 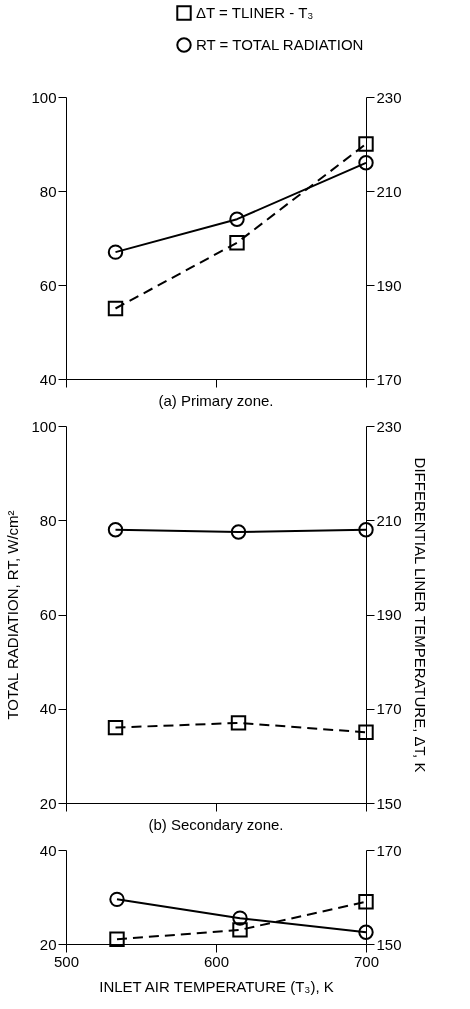 What do you see at coordinates (366, 961) in the screenshot?
I see `x-tick-label: 700` at bounding box center [366, 961].